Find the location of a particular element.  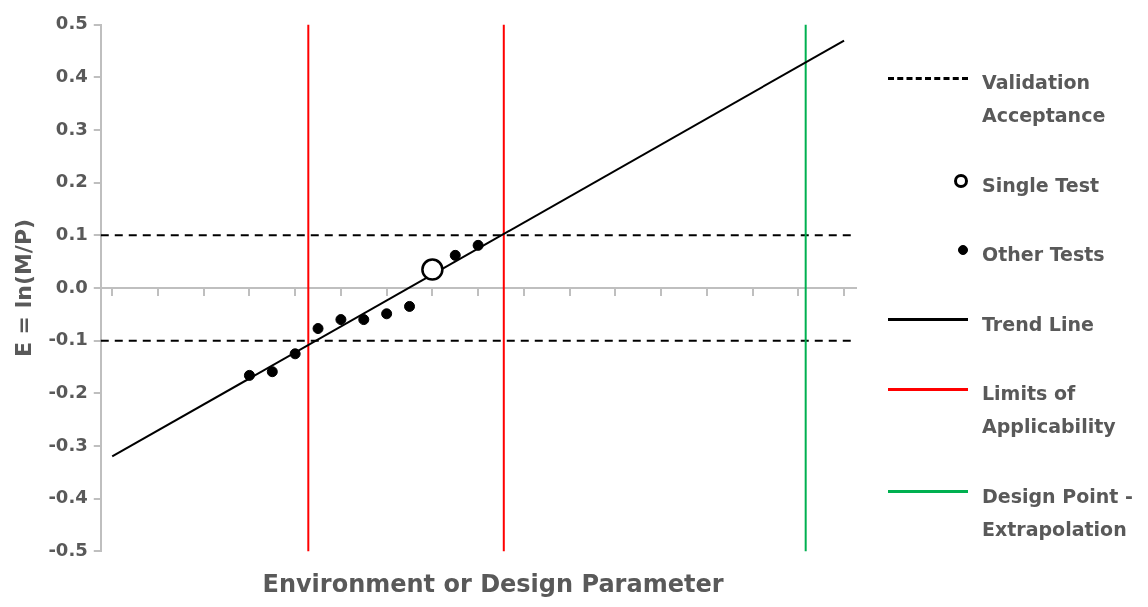

text: Design Point - Extrapolation is located at coordinates (1057, 512).